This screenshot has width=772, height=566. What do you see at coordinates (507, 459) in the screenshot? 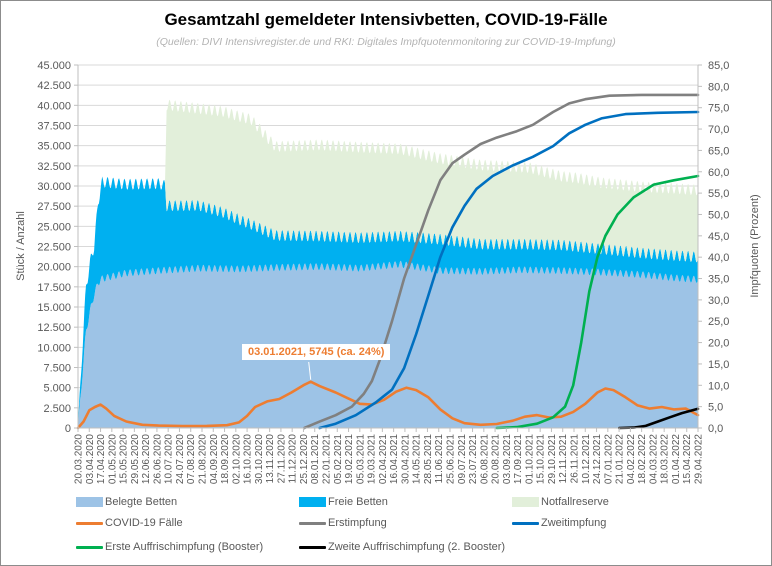
I see `x-tick-label: 03.09.2021` at bounding box center [507, 459].